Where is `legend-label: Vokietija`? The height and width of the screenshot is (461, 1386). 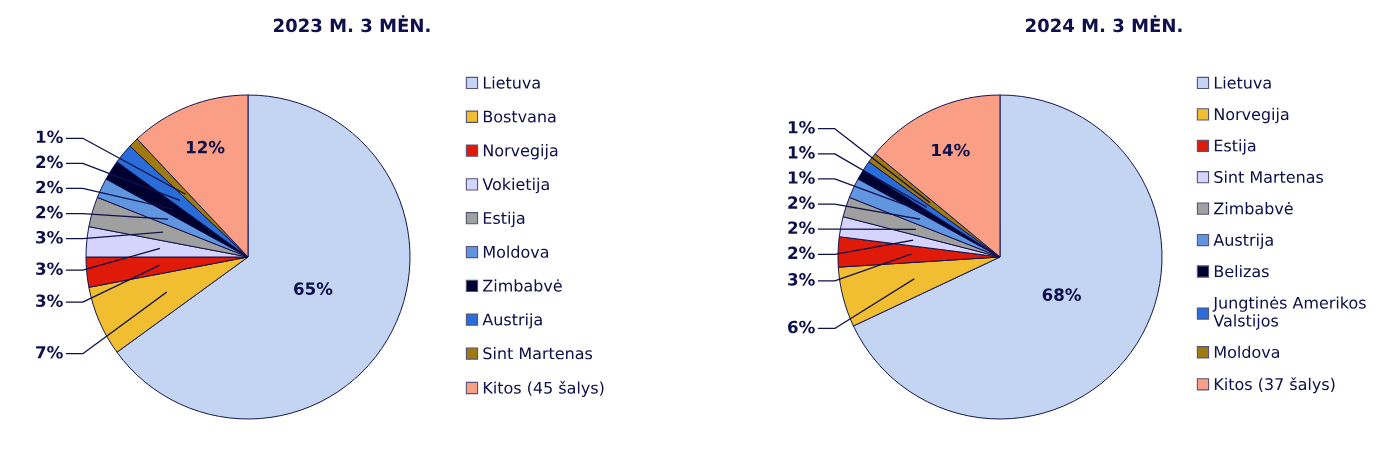
legend-label: Vokietija is located at coordinates (515, 185).